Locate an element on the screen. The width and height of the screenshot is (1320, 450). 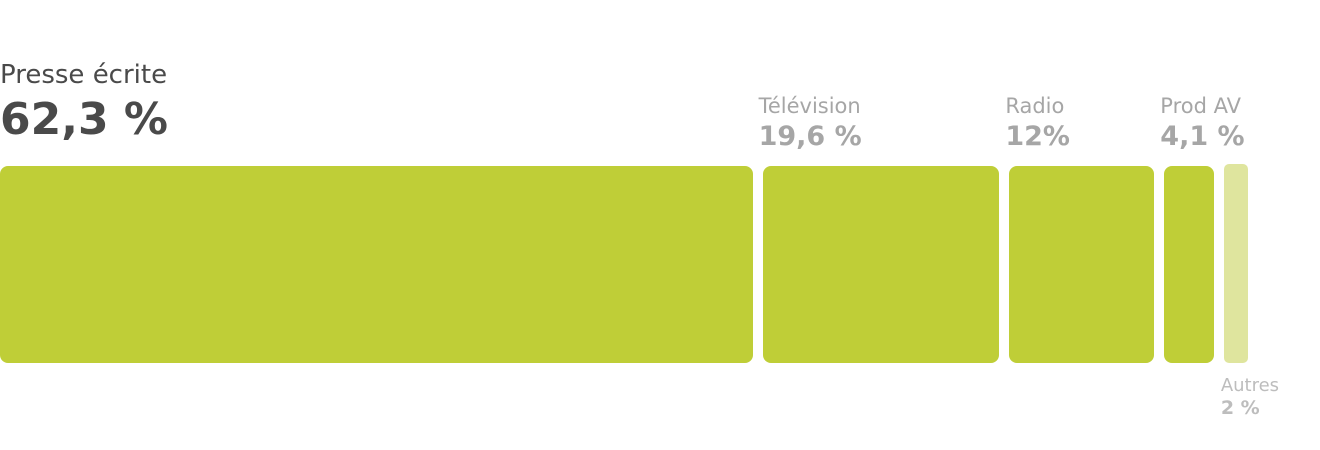
value-label: 2 % is located at coordinates (1240, 408).